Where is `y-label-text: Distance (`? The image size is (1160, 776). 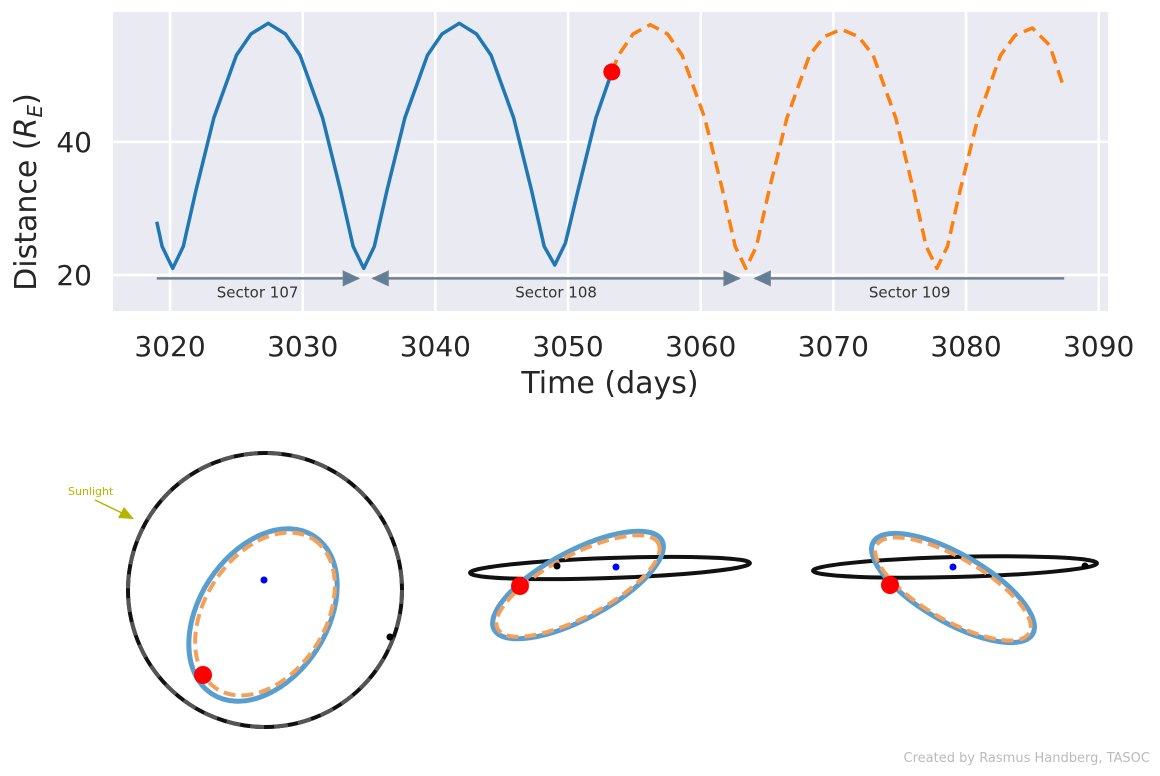
y-label-text: Distance ( is located at coordinates (26, 214).